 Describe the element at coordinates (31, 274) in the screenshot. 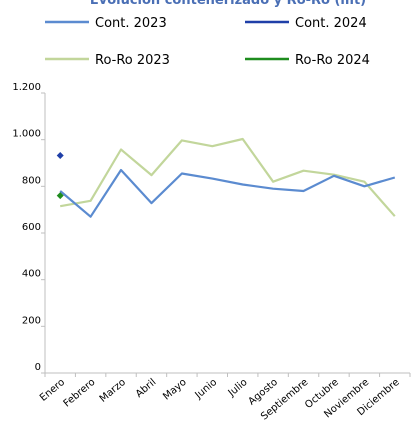

I see `y-tick-label: 400` at that location.